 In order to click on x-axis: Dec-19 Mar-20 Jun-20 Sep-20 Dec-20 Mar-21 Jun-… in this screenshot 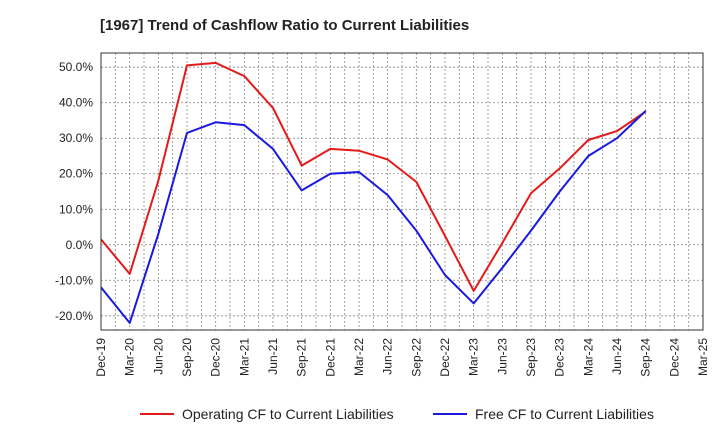, I will do `click(402, 357)`.